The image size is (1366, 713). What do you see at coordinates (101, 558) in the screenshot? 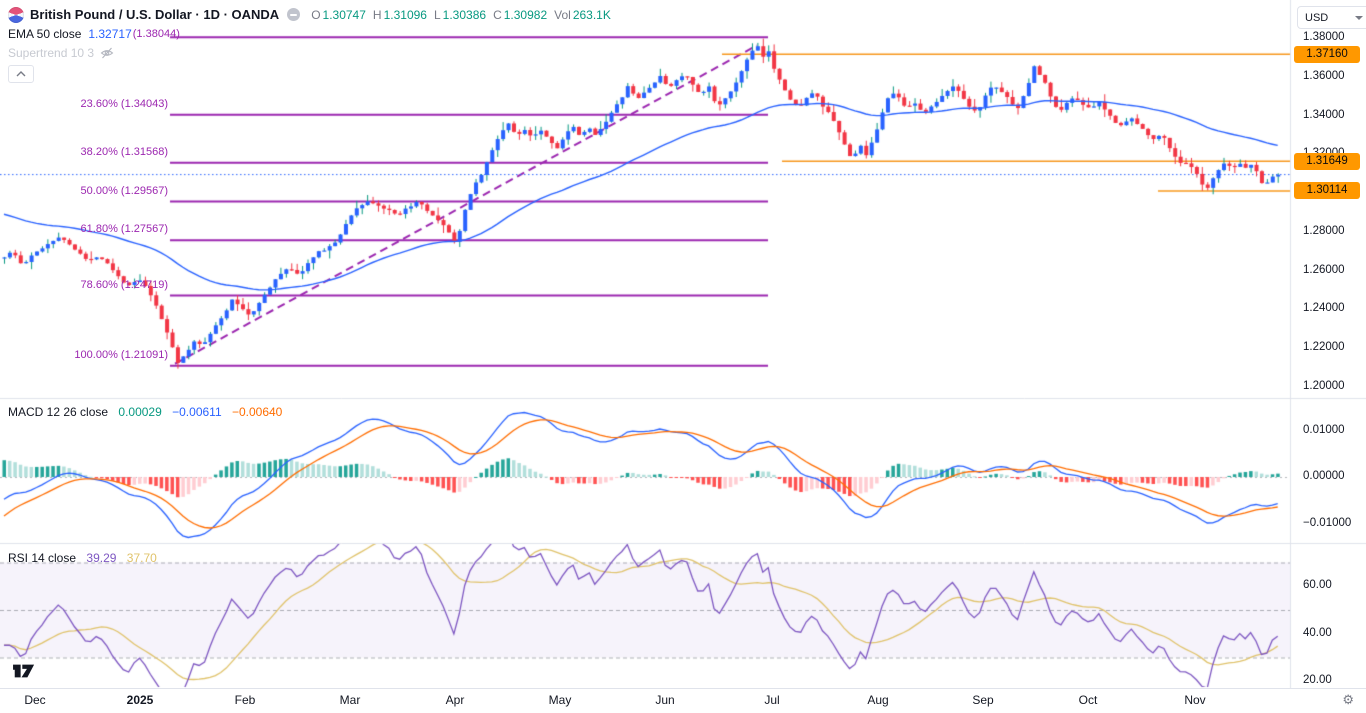
I see `rsi-value: 39.29` at bounding box center [101, 558].